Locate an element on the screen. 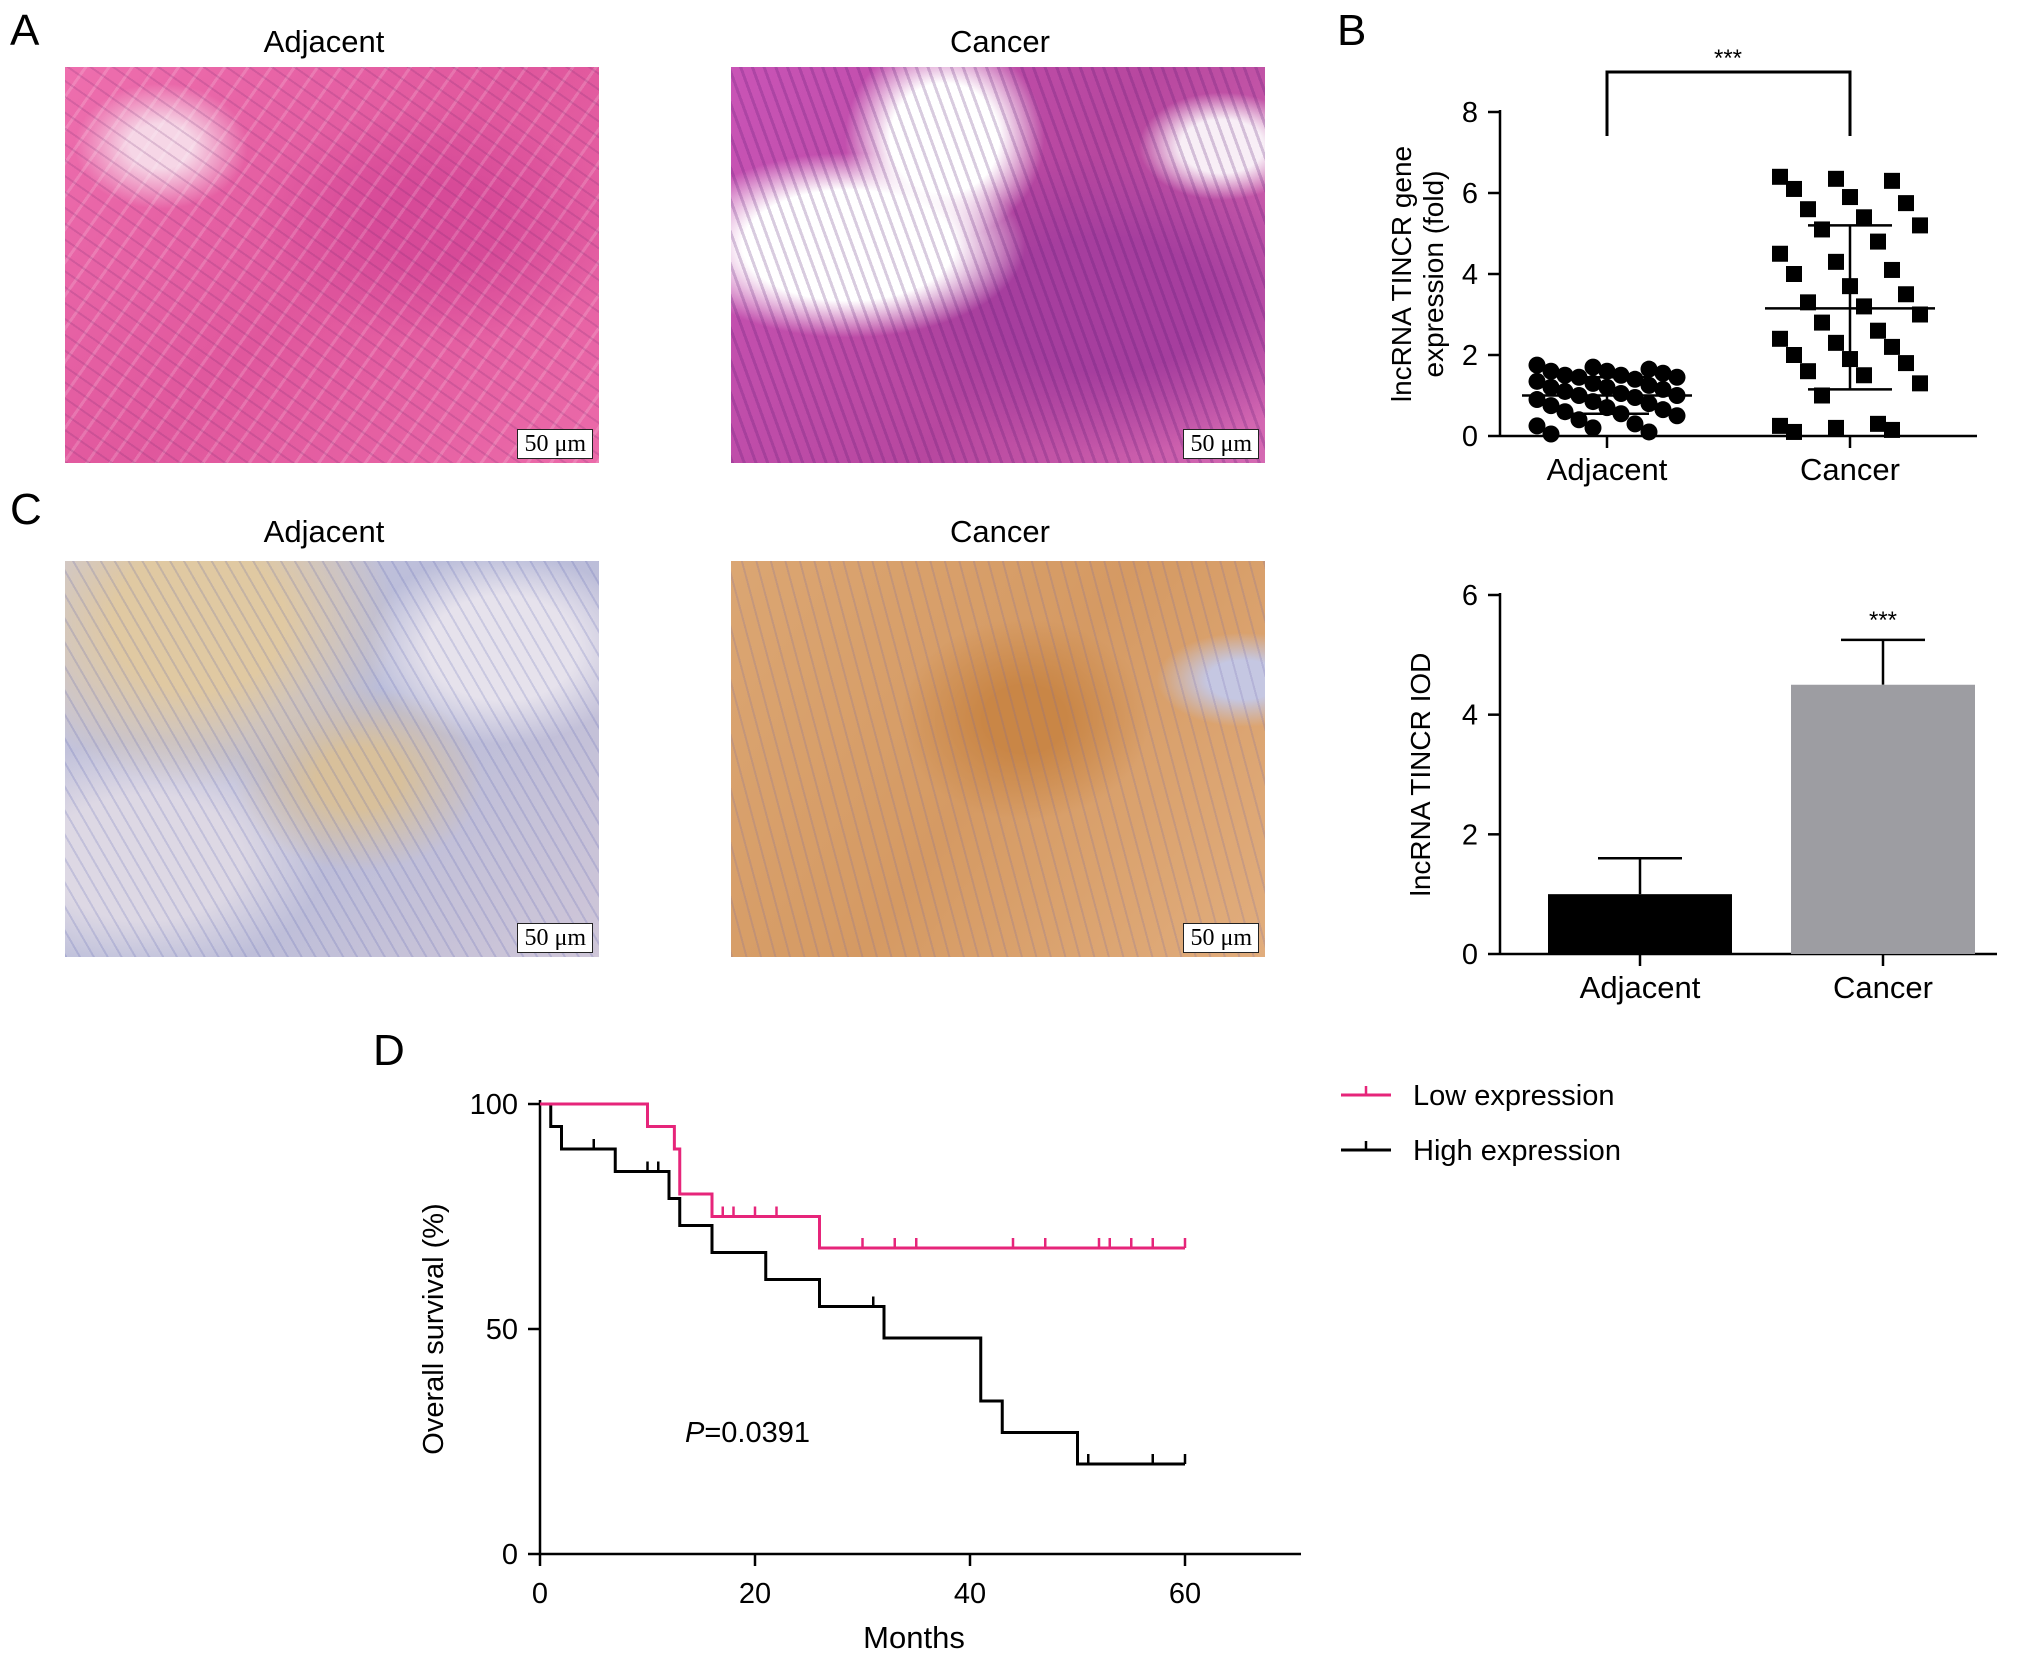 The width and height of the screenshot is (2032, 1659). bar-chart-c: 0 2 4 6 lncRNA TINCR IOD *** Adjacent Cancer is located at coordinates (1701, 792).